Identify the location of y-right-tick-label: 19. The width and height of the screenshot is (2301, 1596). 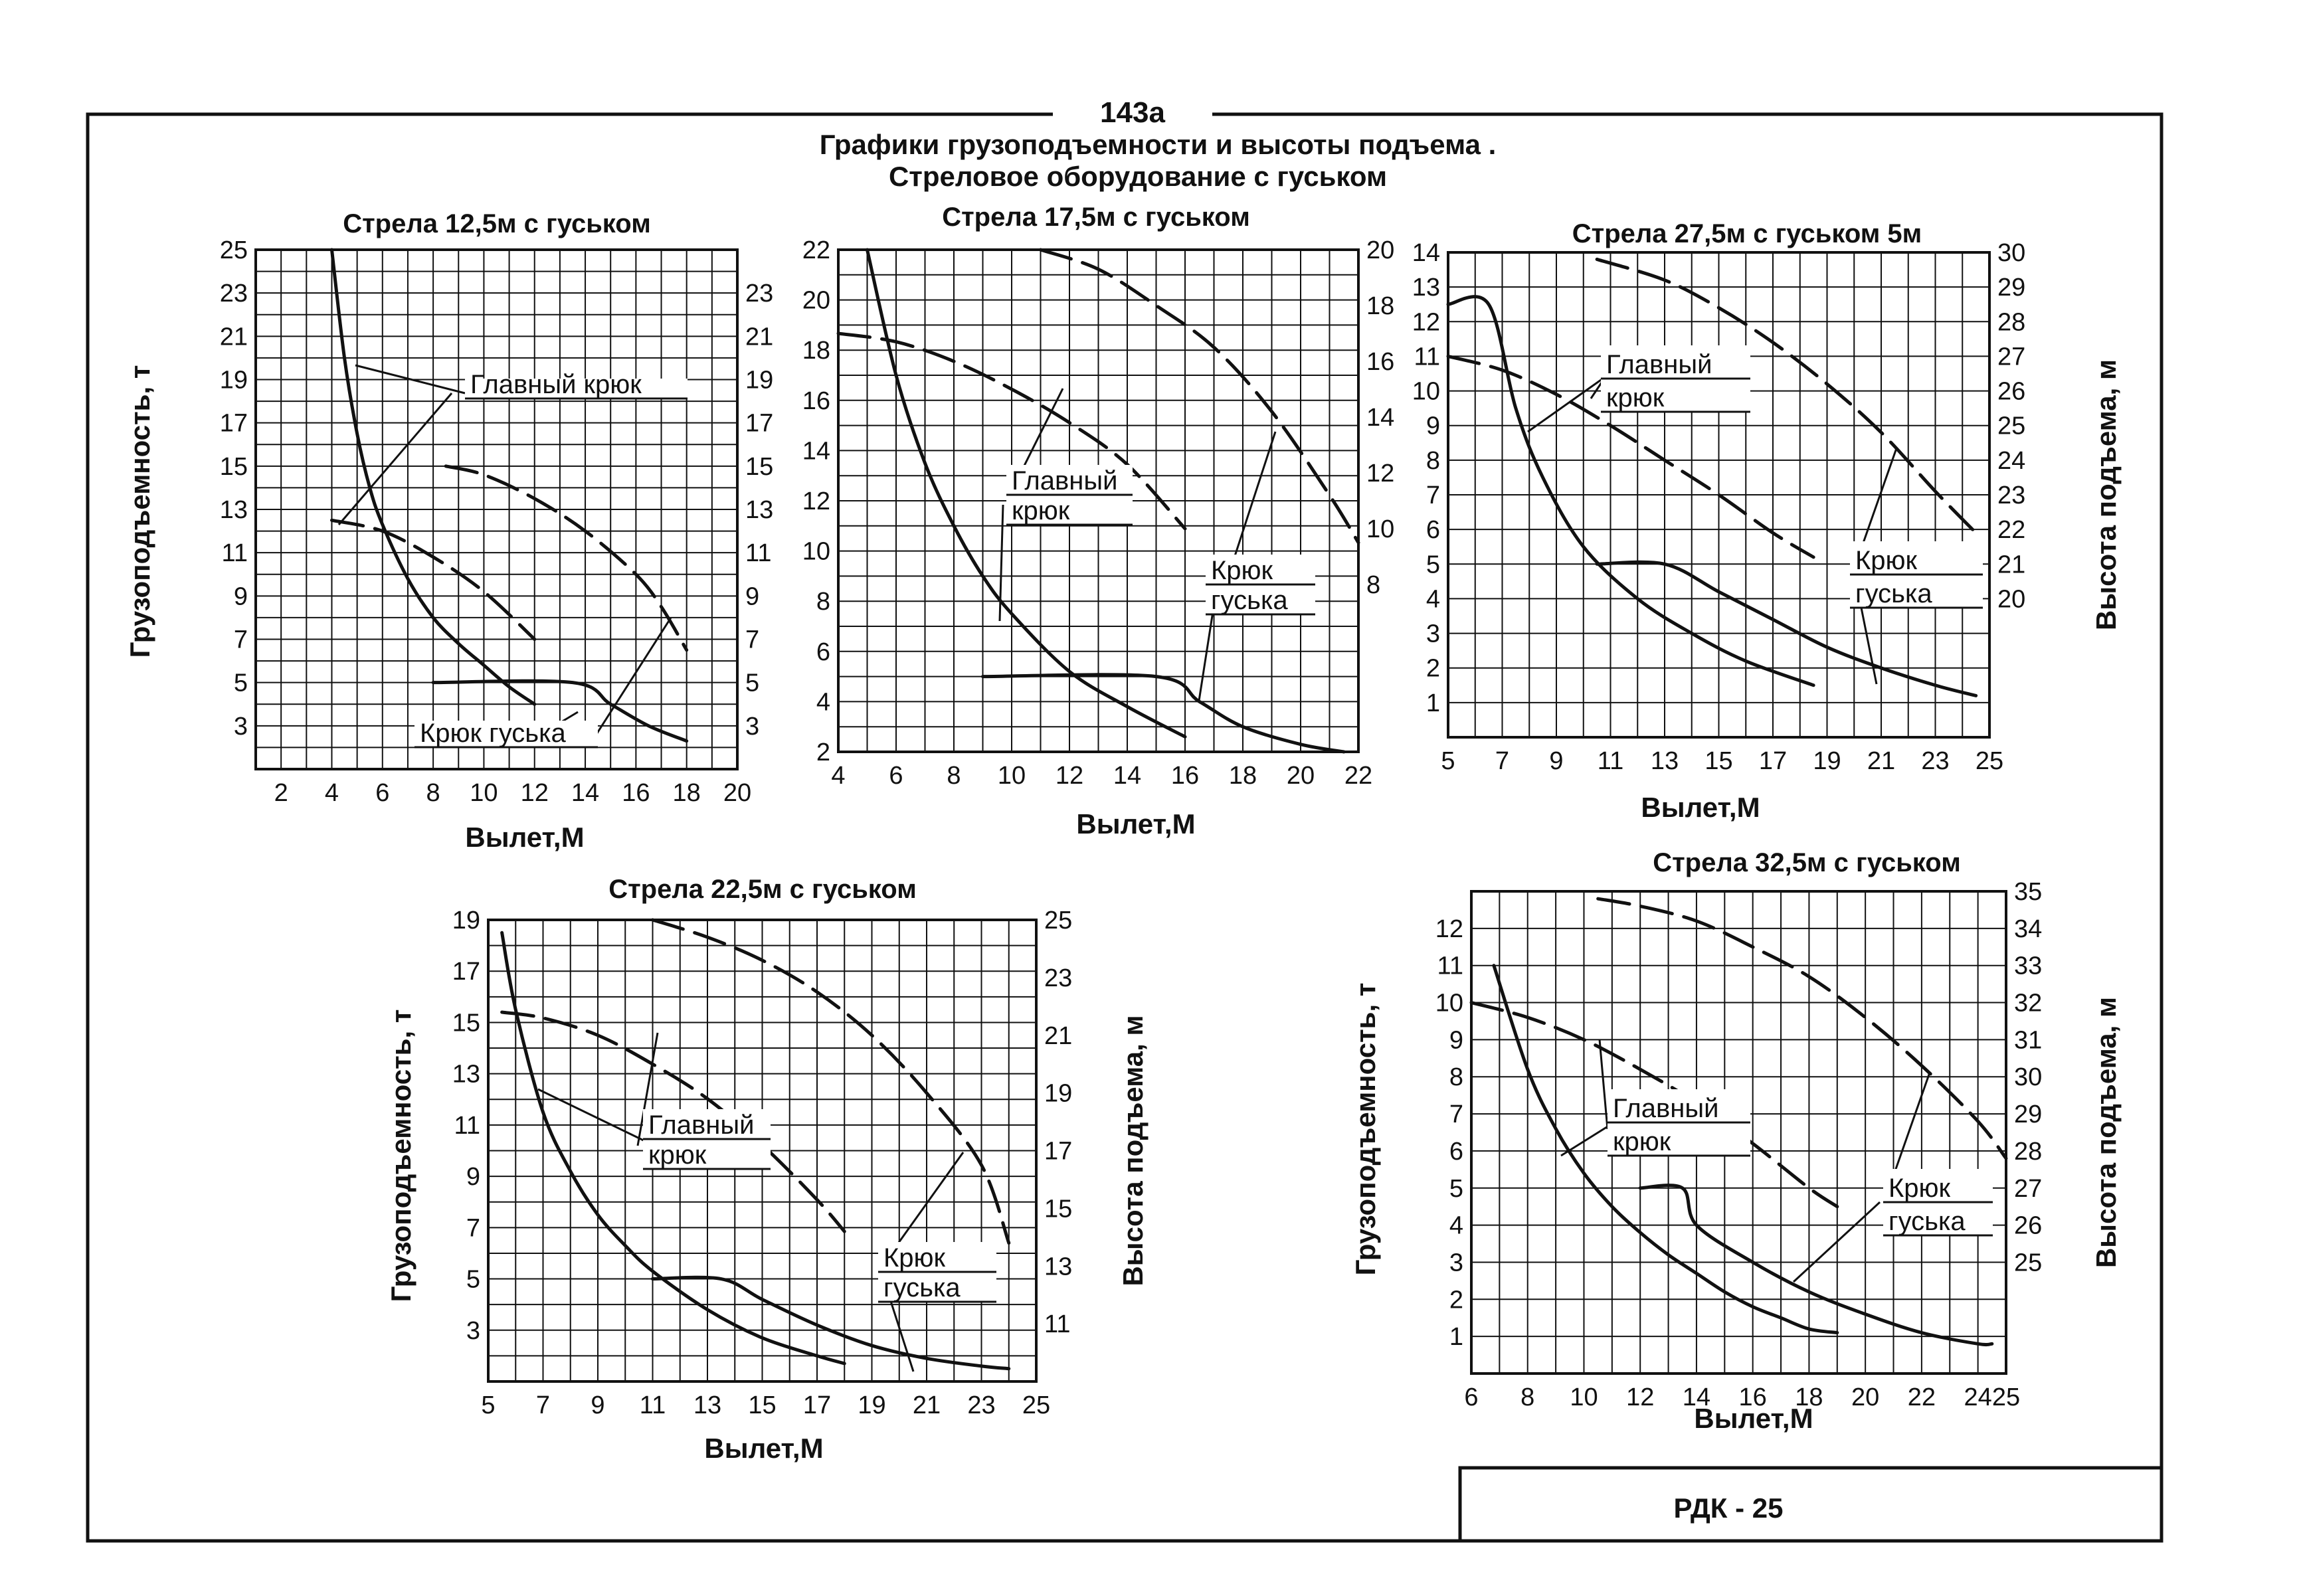
(759, 381).